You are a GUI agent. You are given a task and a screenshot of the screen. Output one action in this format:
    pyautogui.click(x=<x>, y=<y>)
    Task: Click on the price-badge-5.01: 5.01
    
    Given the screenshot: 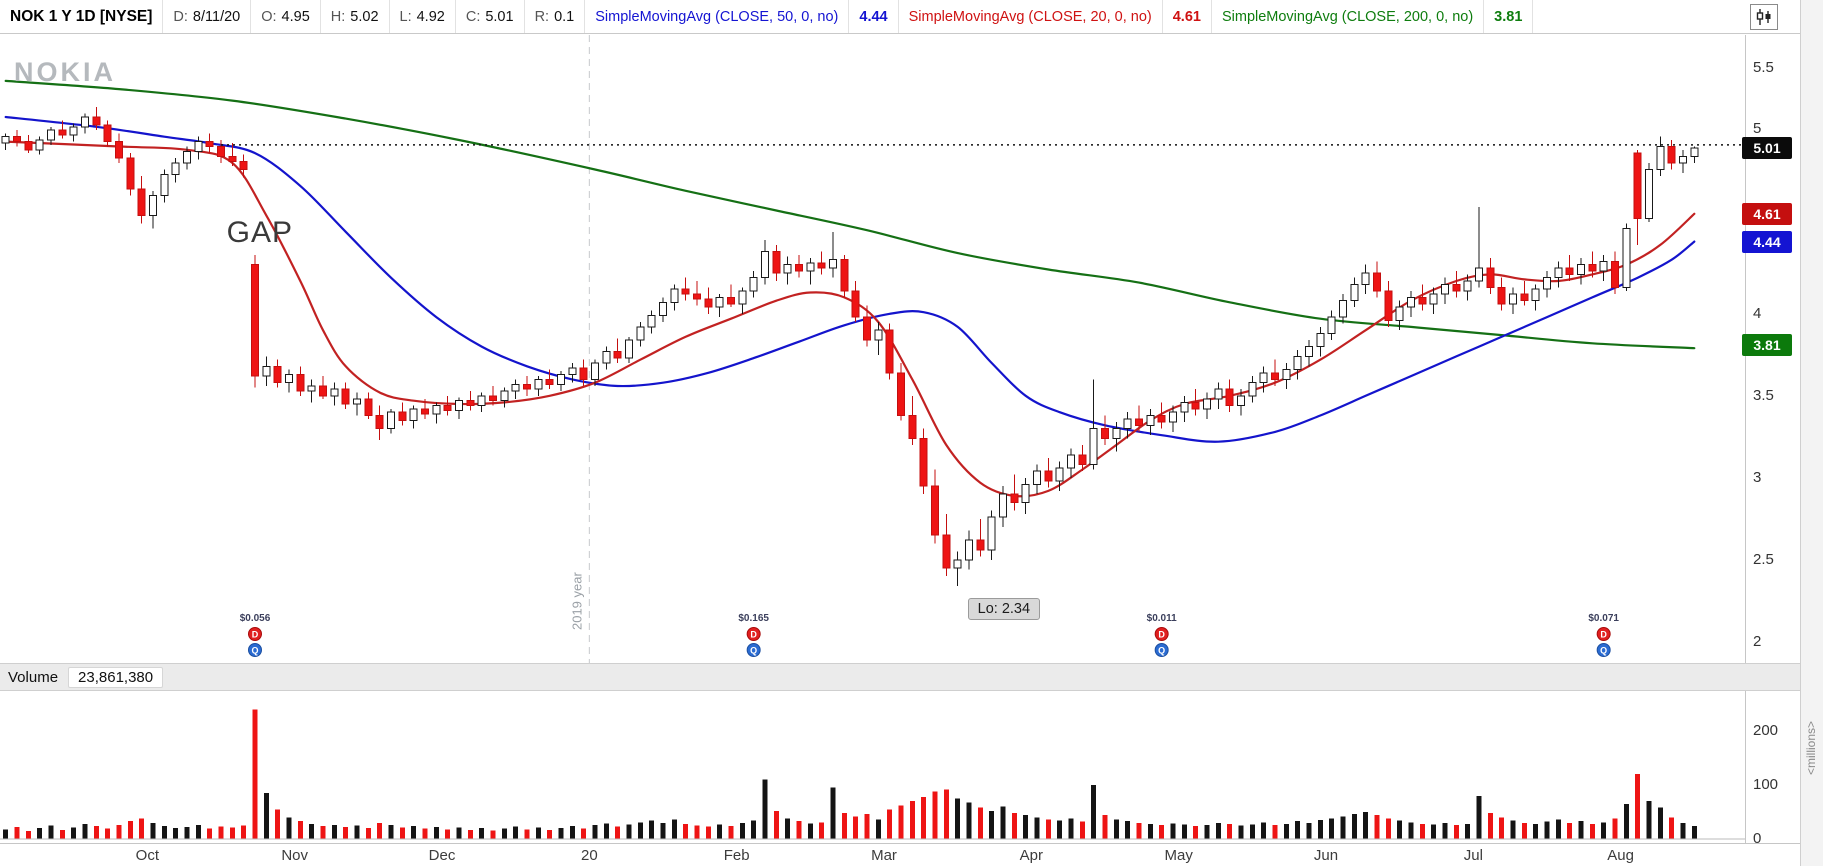 What is the action you would take?
    pyautogui.click(x=1767, y=148)
    